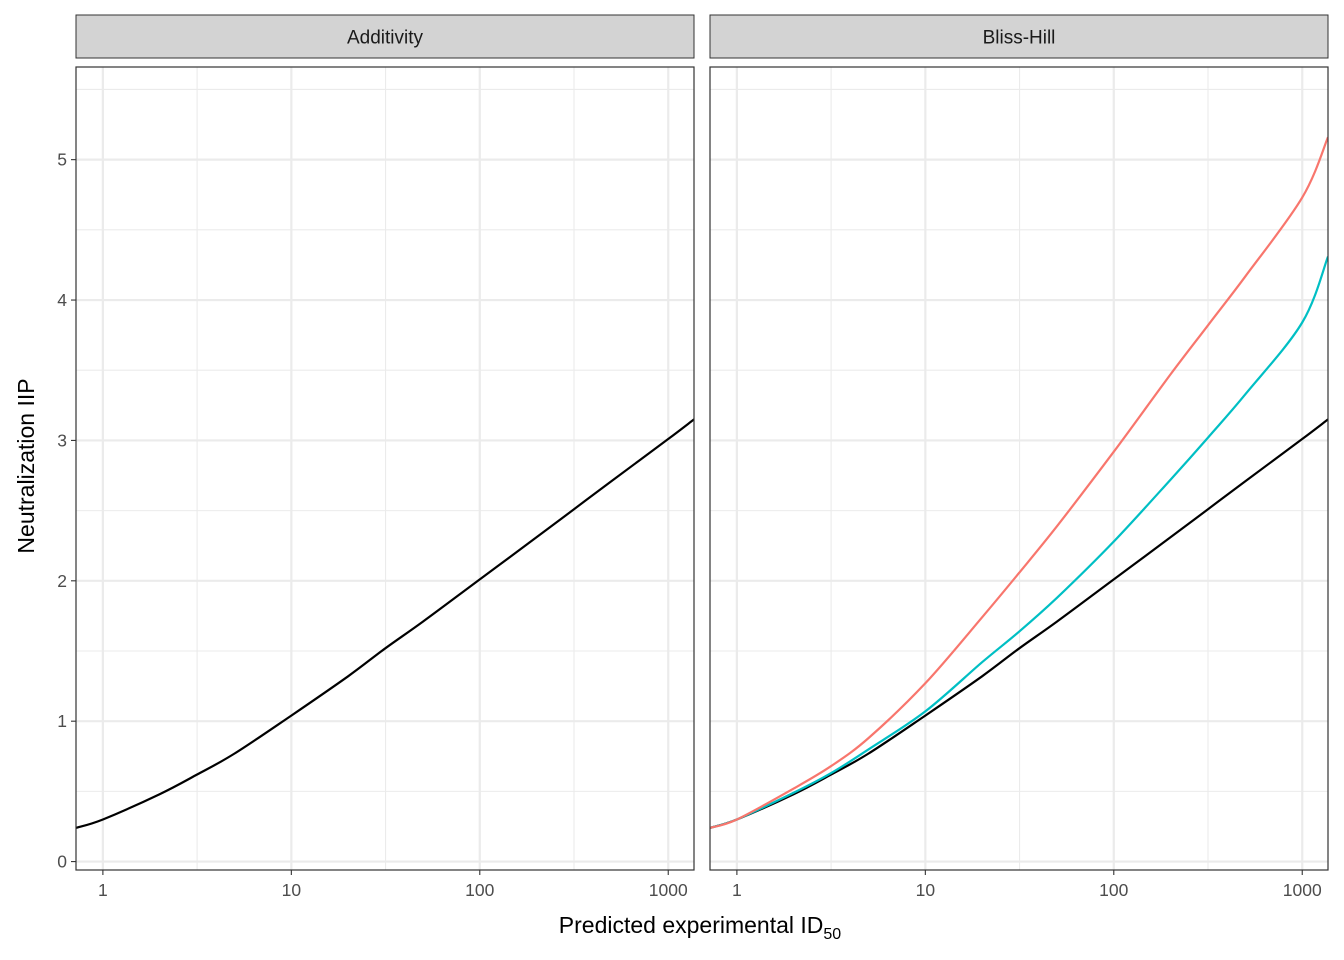  I want to click on facet-strip-label: Bliss-Hill, so click(1019, 38).